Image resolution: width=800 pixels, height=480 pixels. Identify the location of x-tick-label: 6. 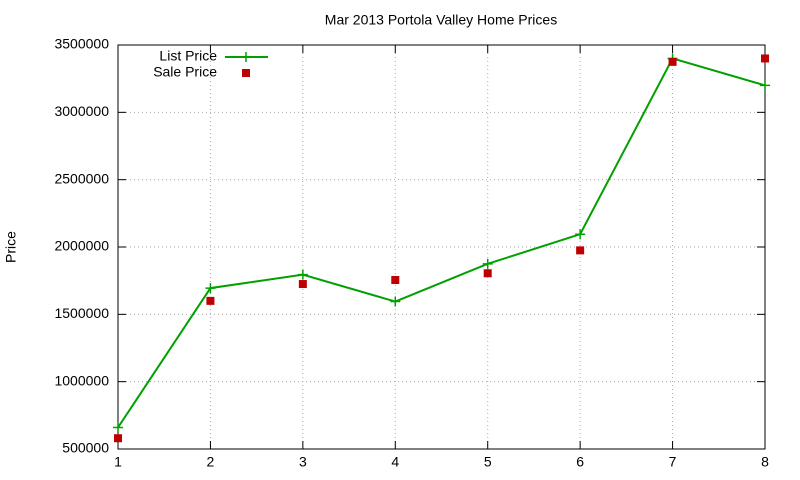
(580, 462).